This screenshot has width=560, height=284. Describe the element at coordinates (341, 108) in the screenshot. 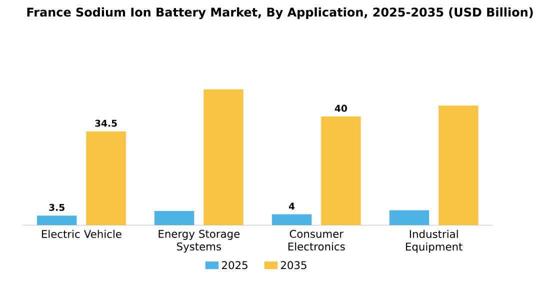

I see `data-label: 40` at that location.